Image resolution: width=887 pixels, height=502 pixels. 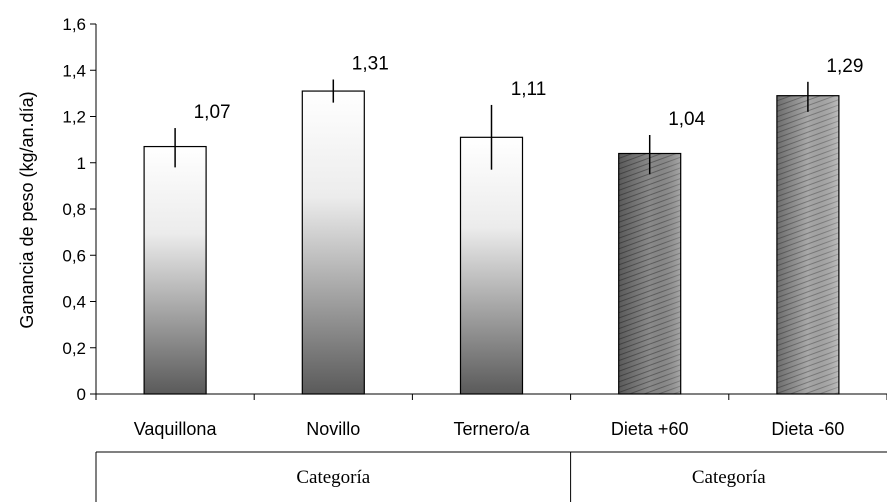 I want to click on x-tick-label: Vaquillona, so click(x=176, y=429).